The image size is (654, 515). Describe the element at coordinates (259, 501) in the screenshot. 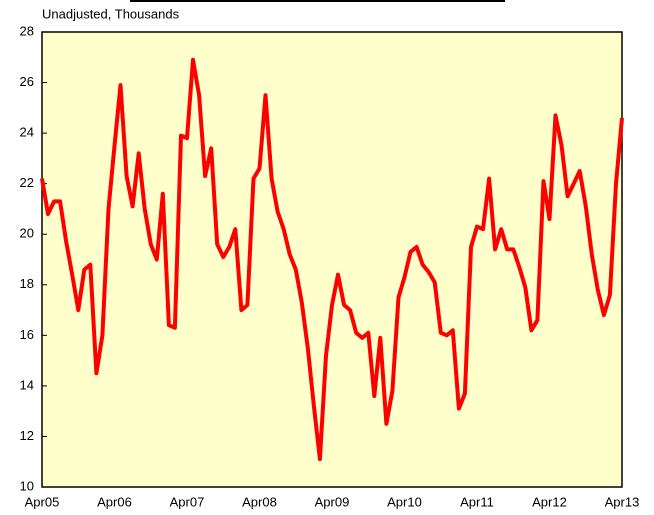

I see `x-tick-label: Apr08` at that location.